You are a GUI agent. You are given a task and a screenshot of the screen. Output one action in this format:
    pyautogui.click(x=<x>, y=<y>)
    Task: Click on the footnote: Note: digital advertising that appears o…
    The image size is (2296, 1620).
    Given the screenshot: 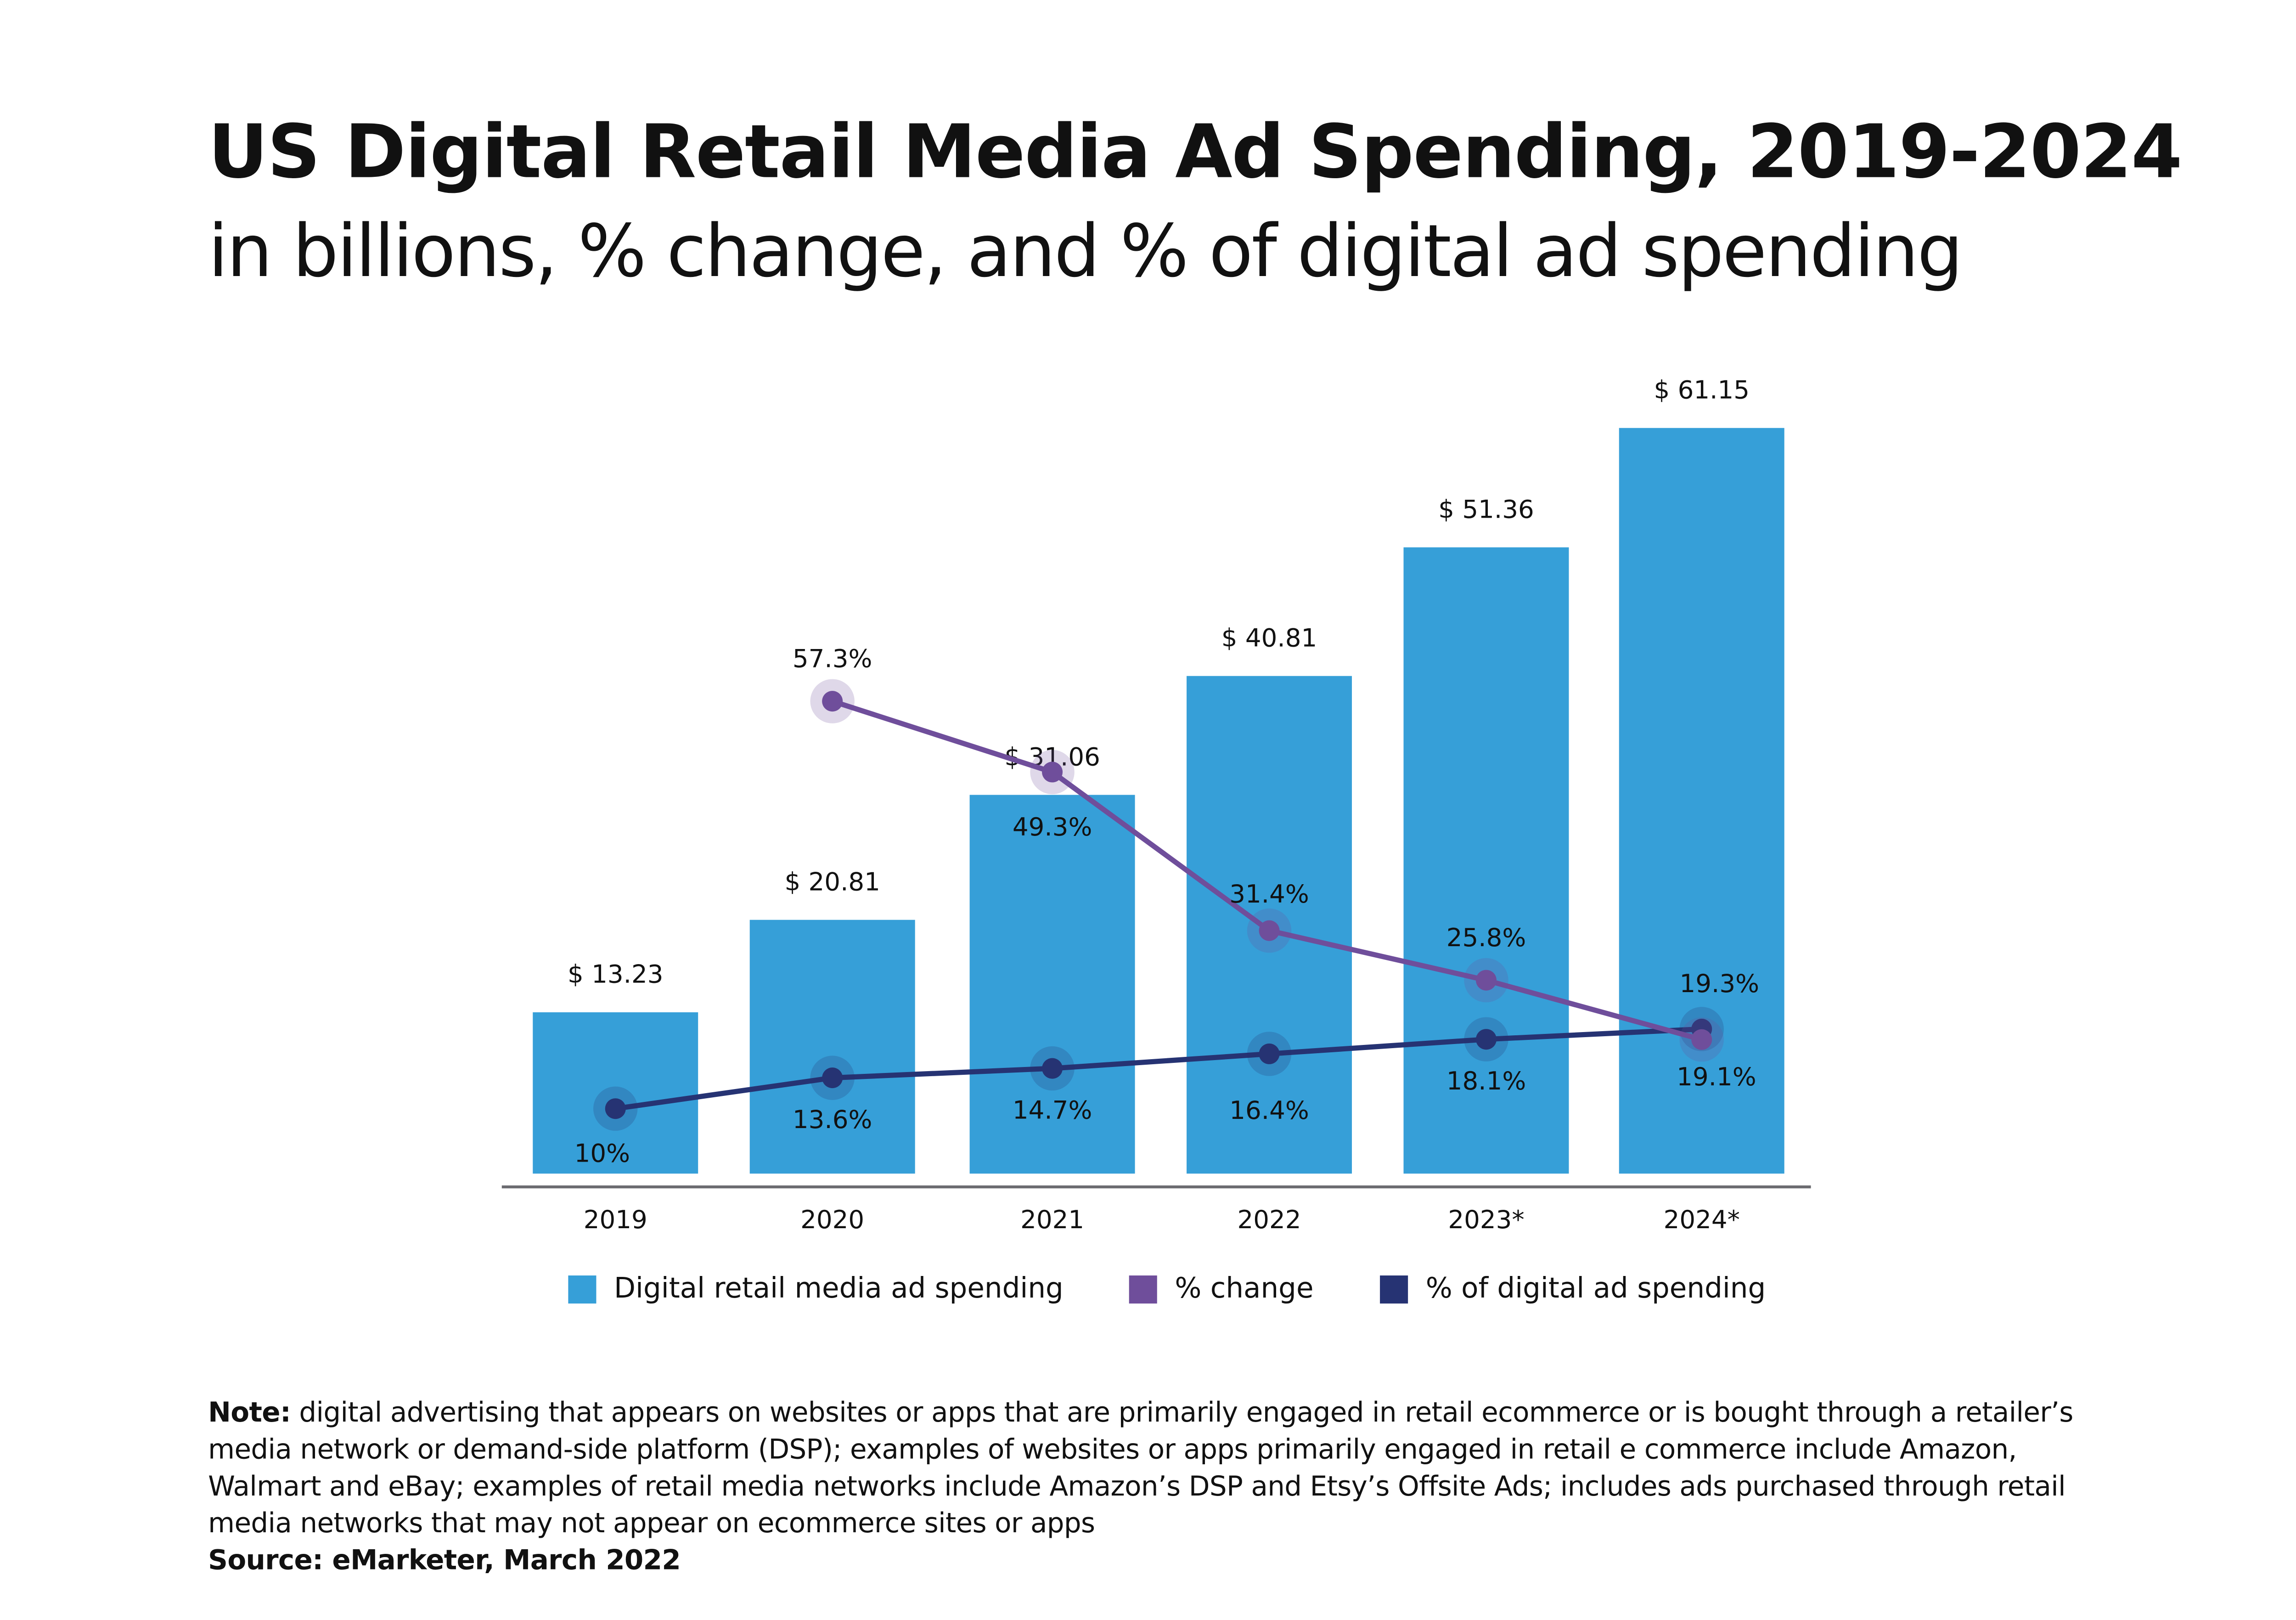 What is the action you would take?
    pyautogui.click(x=1160, y=1487)
    